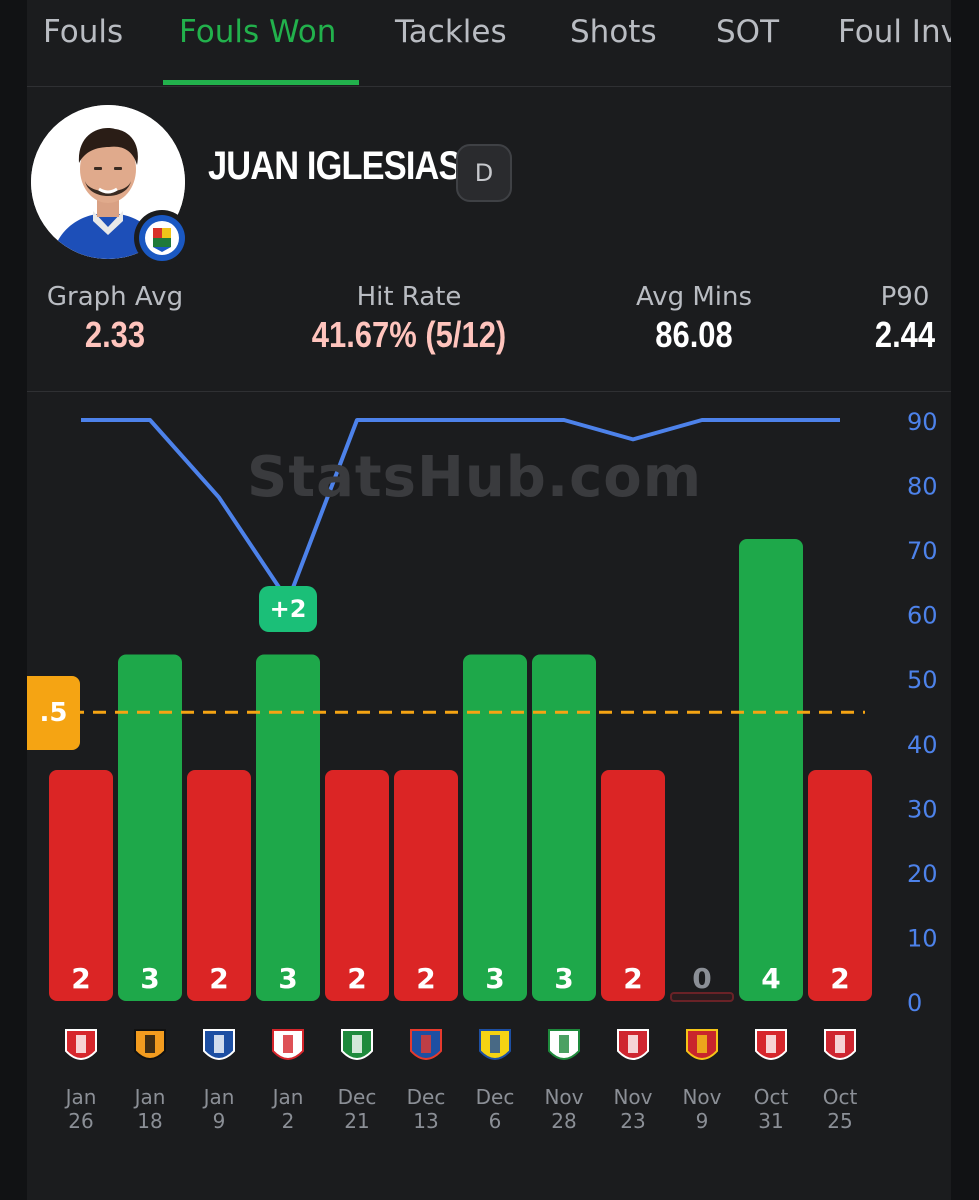  I want to click on date-day-label: 13, so click(425, 1121).